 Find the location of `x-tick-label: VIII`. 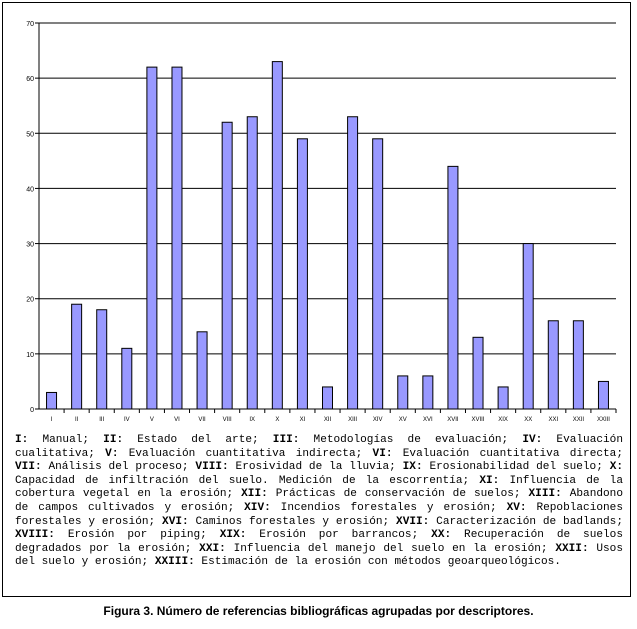

x-tick-label: VIII is located at coordinates (227, 420).